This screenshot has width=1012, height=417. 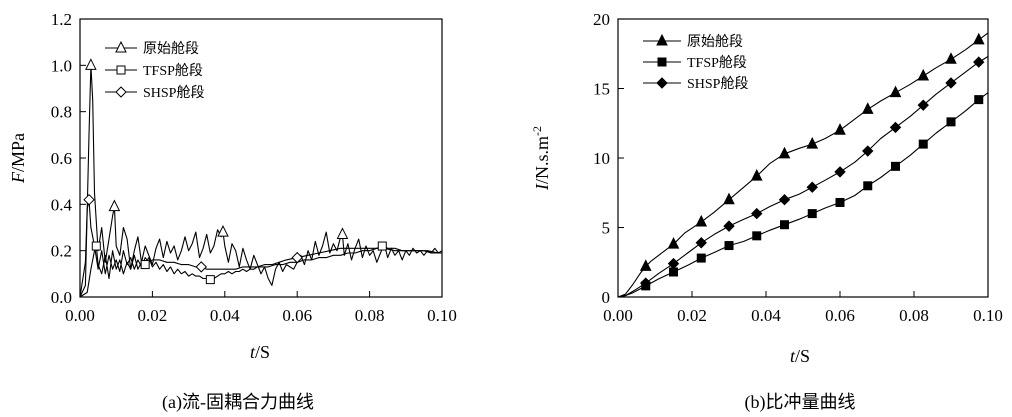 What do you see at coordinates (766, 315) in the screenshot?
I see `b-x-tick-label: 0.04` at bounding box center [766, 315].